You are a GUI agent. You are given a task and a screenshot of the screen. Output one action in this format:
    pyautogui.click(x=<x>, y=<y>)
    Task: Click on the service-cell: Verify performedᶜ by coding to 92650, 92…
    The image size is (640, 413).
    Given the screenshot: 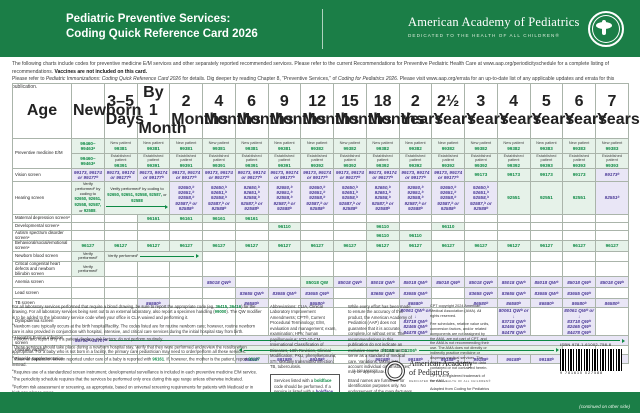 What is the action you would take?
    pyautogui.click(x=88, y=198)
    